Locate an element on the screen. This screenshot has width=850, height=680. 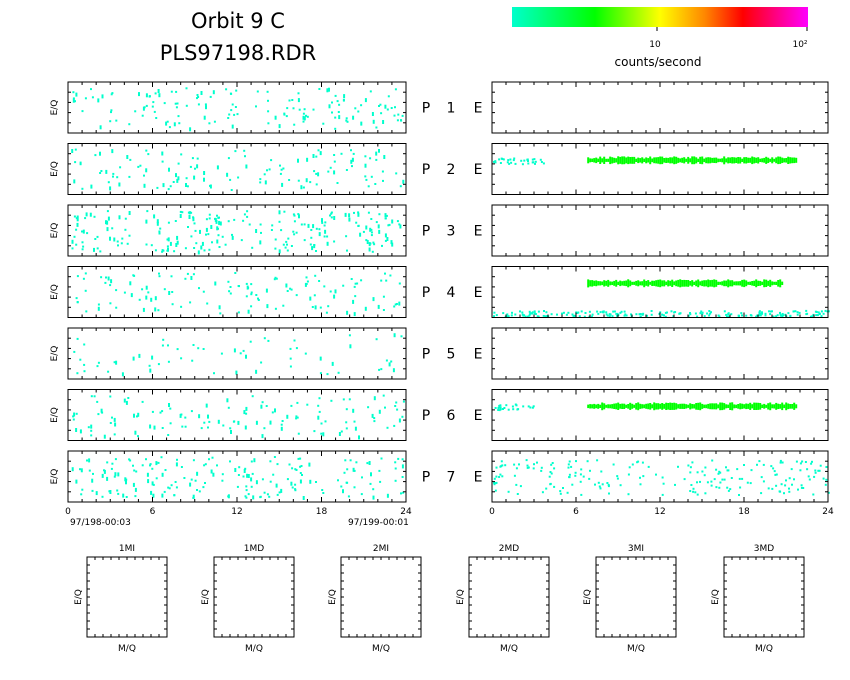
ylabel-eq: E/Q is located at coordinates (55, 108).